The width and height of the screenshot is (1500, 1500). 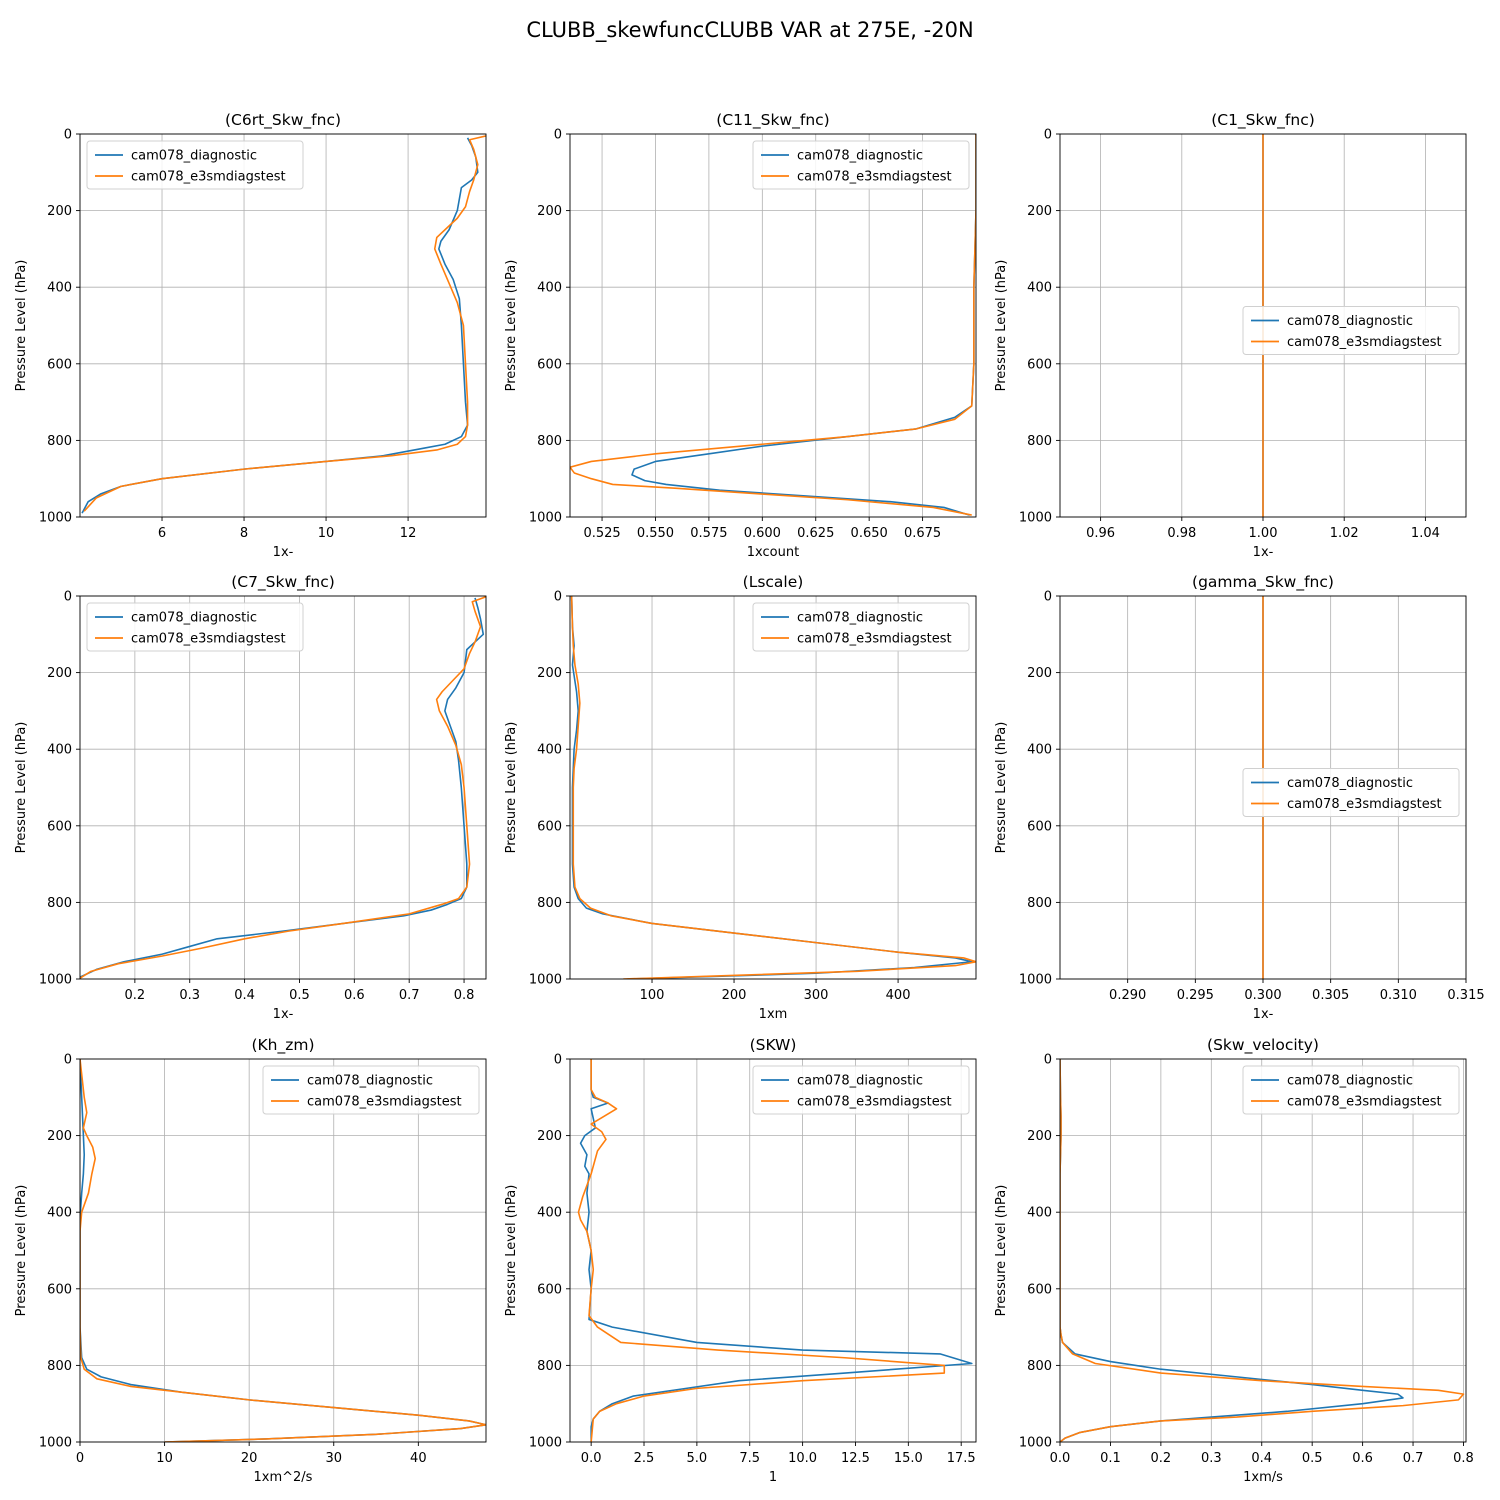 I want to click on x-tick-label: 2.5, so click(x=644, y=1458).